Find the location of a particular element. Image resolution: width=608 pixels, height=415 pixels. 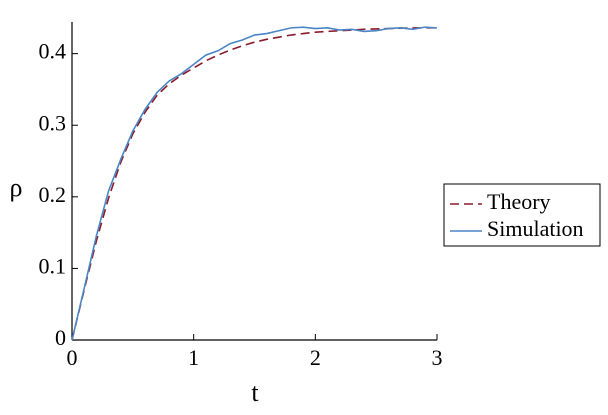

y-tick-label: 0.3 is located at coordinates (53, 122).